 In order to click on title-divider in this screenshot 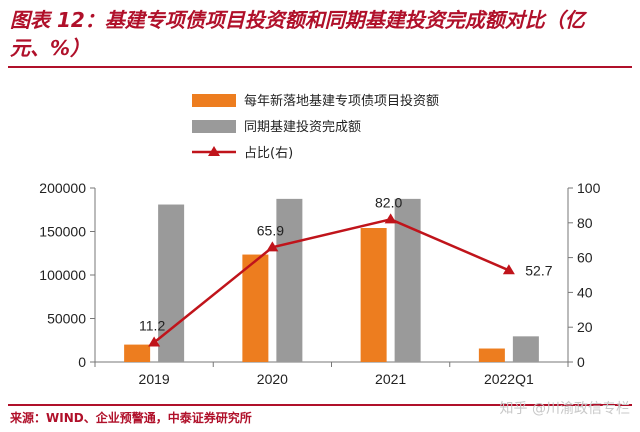, I will do `click(320, 67)`.